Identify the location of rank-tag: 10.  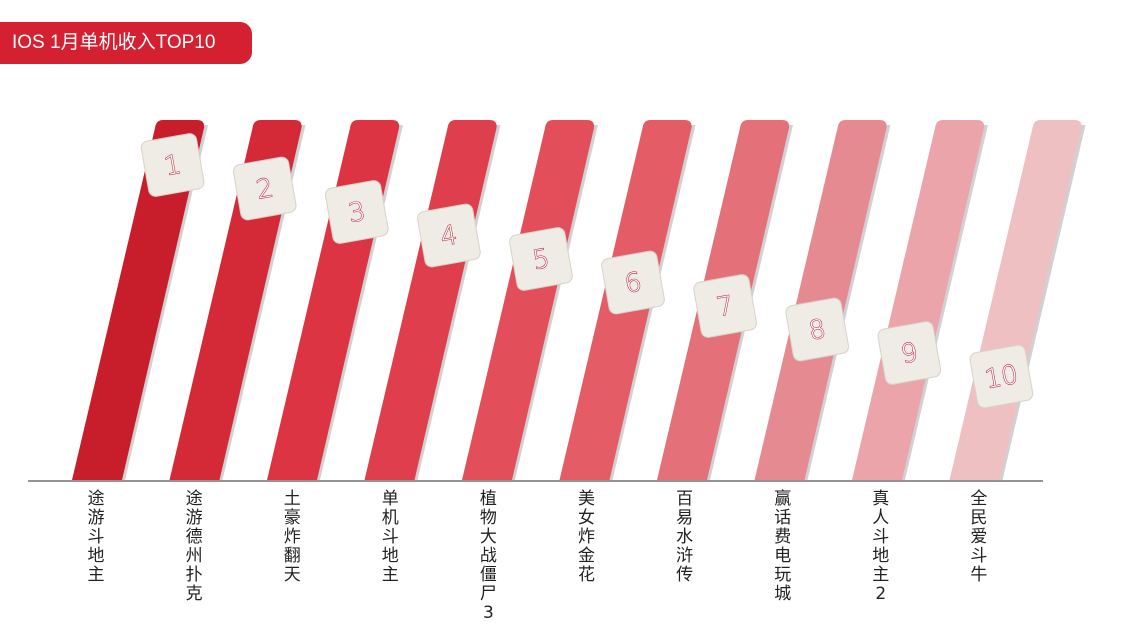
(1001, 376).